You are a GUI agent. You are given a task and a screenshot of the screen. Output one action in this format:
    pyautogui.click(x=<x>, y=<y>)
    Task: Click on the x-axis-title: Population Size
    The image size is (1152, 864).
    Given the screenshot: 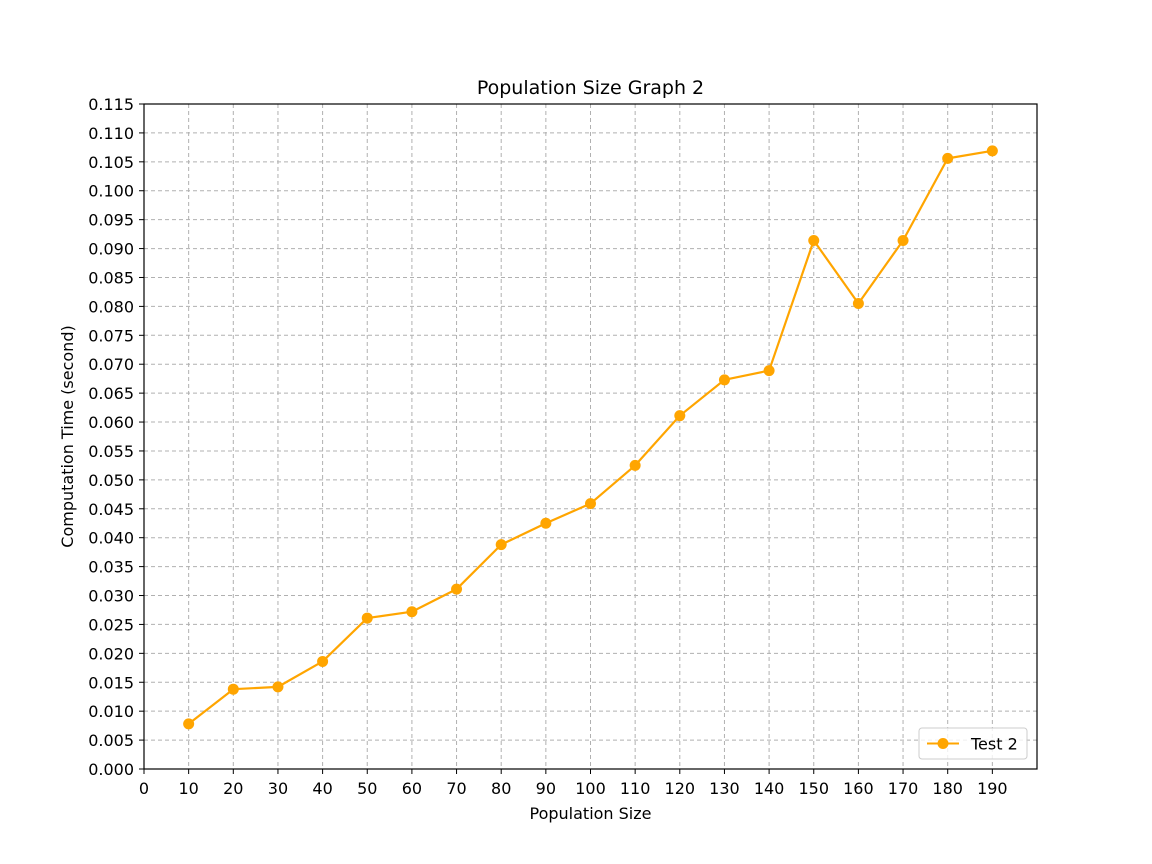 What is the action you would take?
    pyautogui.click(x=591, y=813)
    